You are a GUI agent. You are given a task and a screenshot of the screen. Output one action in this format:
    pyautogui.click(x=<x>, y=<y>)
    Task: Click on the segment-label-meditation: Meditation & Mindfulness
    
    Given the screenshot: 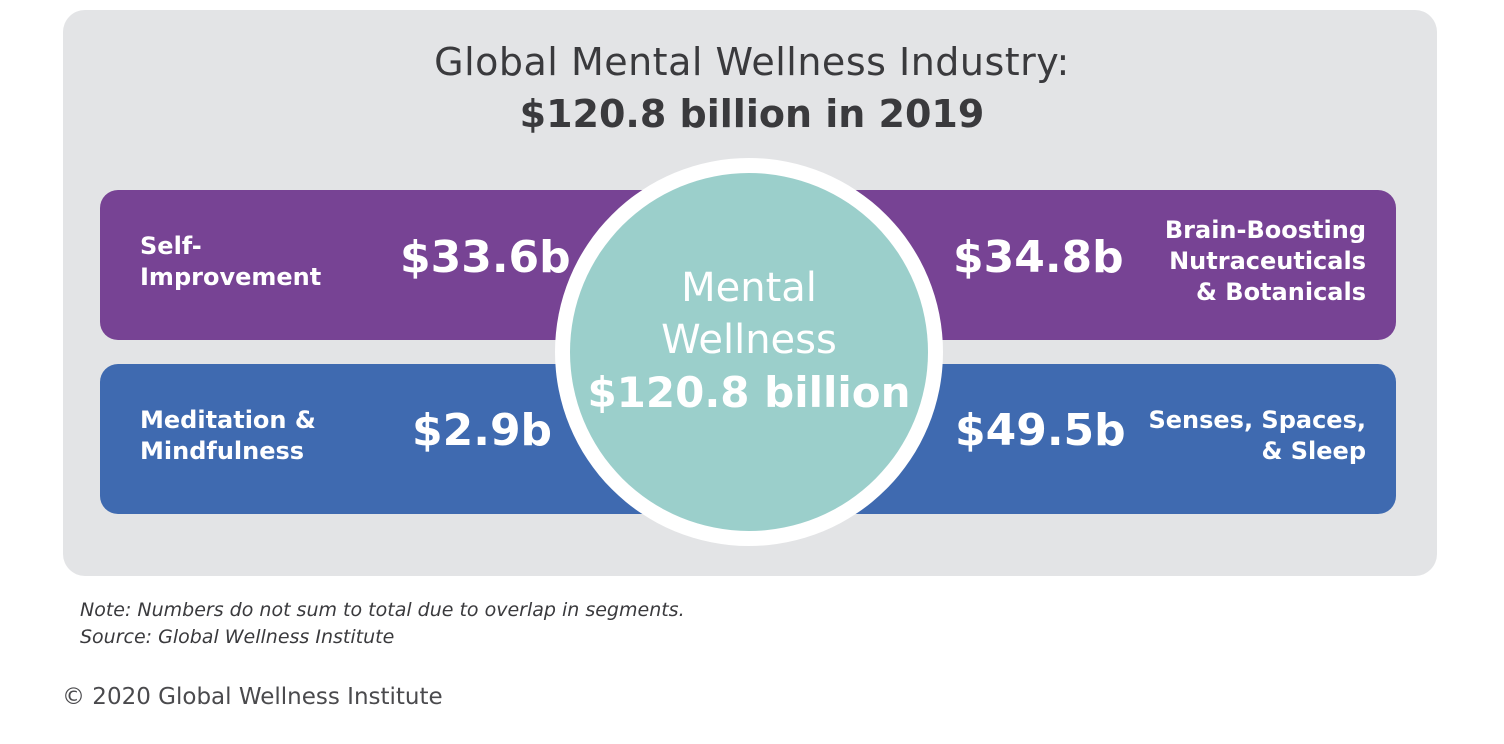 What is the action you would take?
    pyautogui.click(x=228, y=435)
    